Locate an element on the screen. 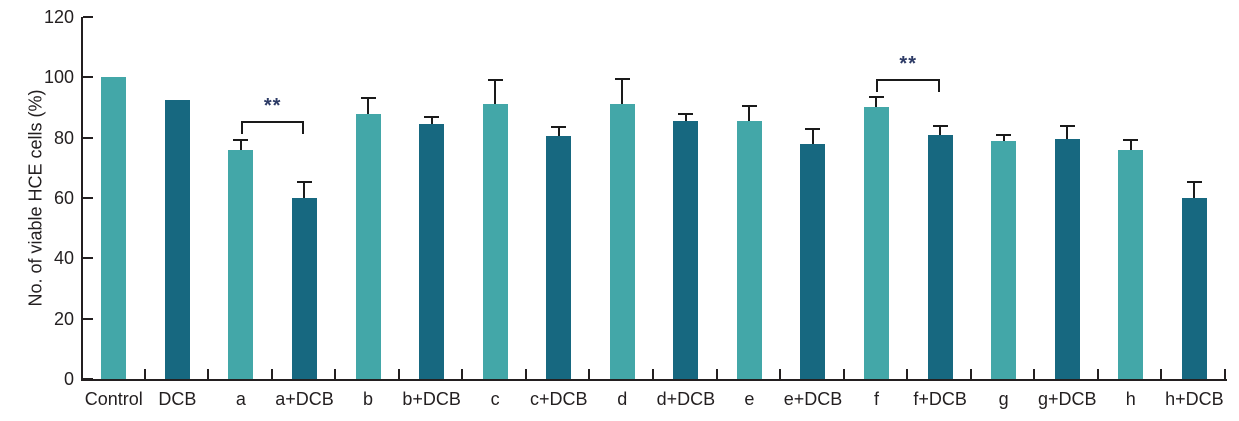 The image size is (1239, 421). bar-dcb is located at coordinates (177, 239).